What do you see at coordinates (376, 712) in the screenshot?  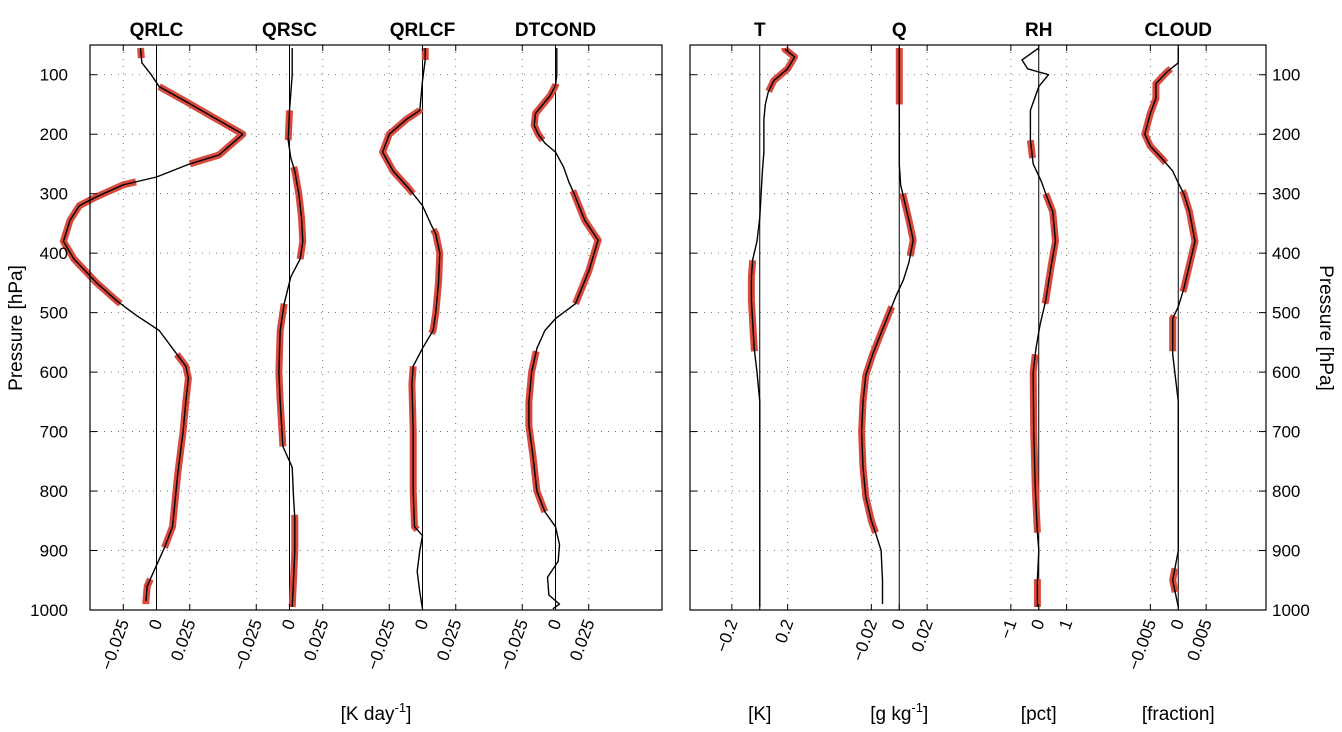 I see `x-axis-label-left: [K day-1]` at bounding box center [376, 712].